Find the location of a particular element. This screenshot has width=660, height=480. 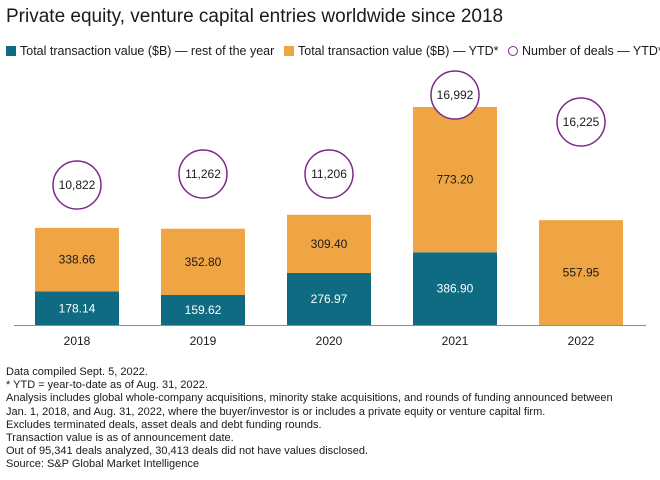

bar-label-ytd: 309.40 is located at coordinates (329, 244).